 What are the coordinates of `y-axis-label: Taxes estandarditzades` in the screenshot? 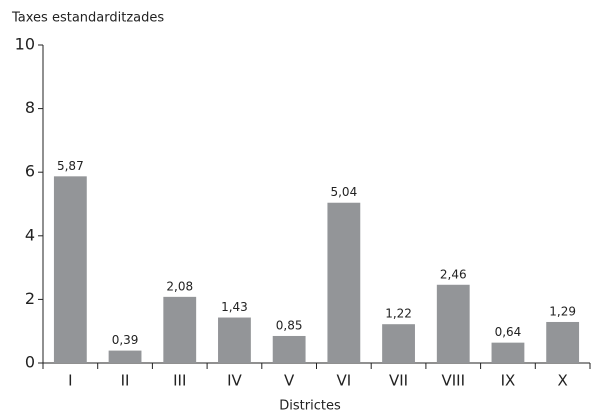 It's located at (87, 18).